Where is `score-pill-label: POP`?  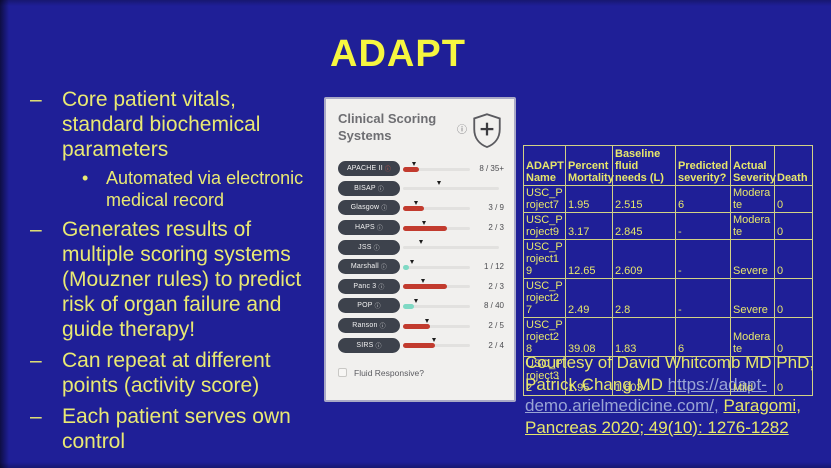
score-pill-label: POP is located at coordinates (365, 306).